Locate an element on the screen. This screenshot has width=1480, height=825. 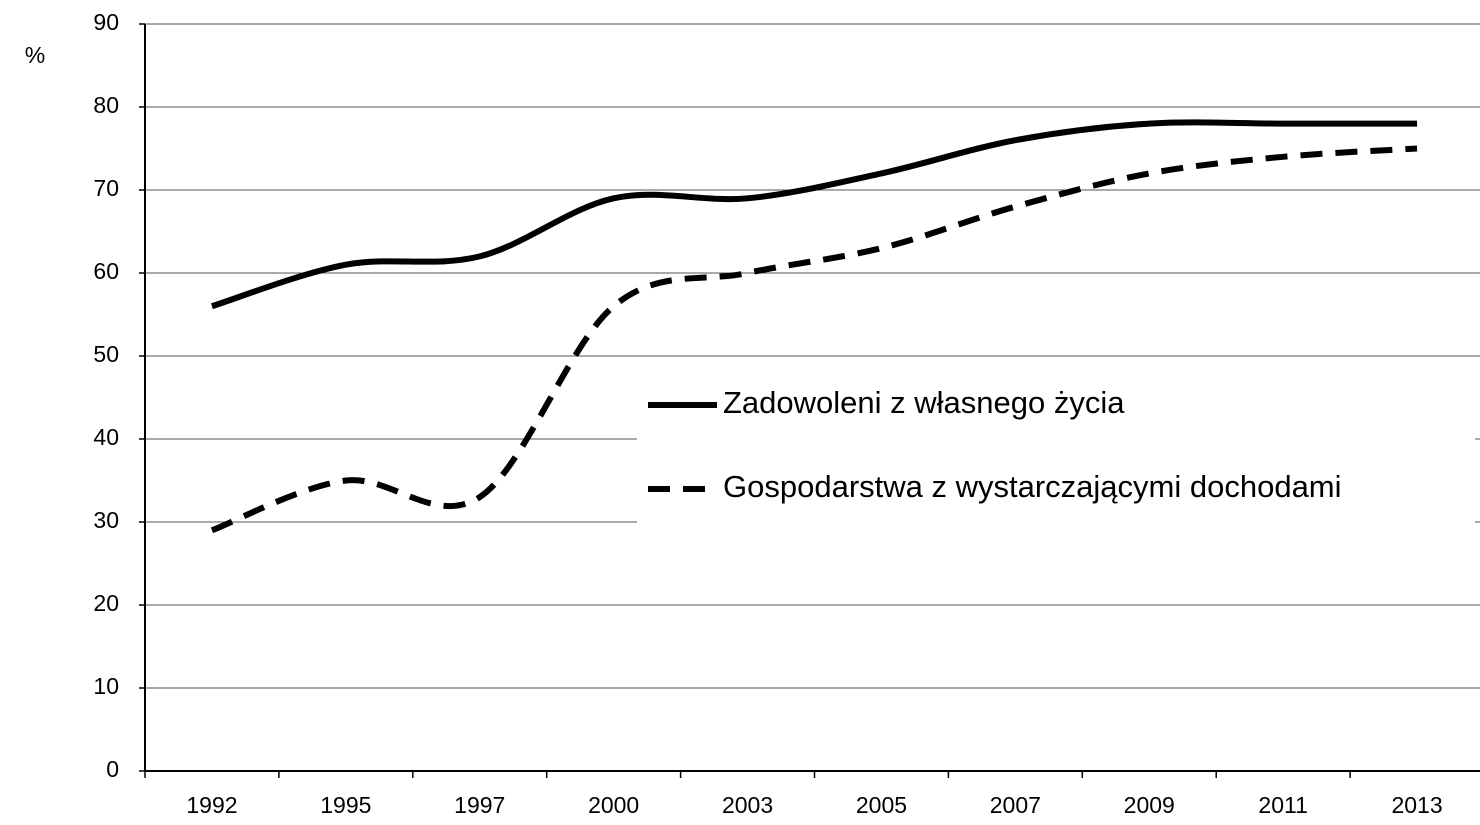
y-tick-label: 90 is located at coordinates (106, 22).